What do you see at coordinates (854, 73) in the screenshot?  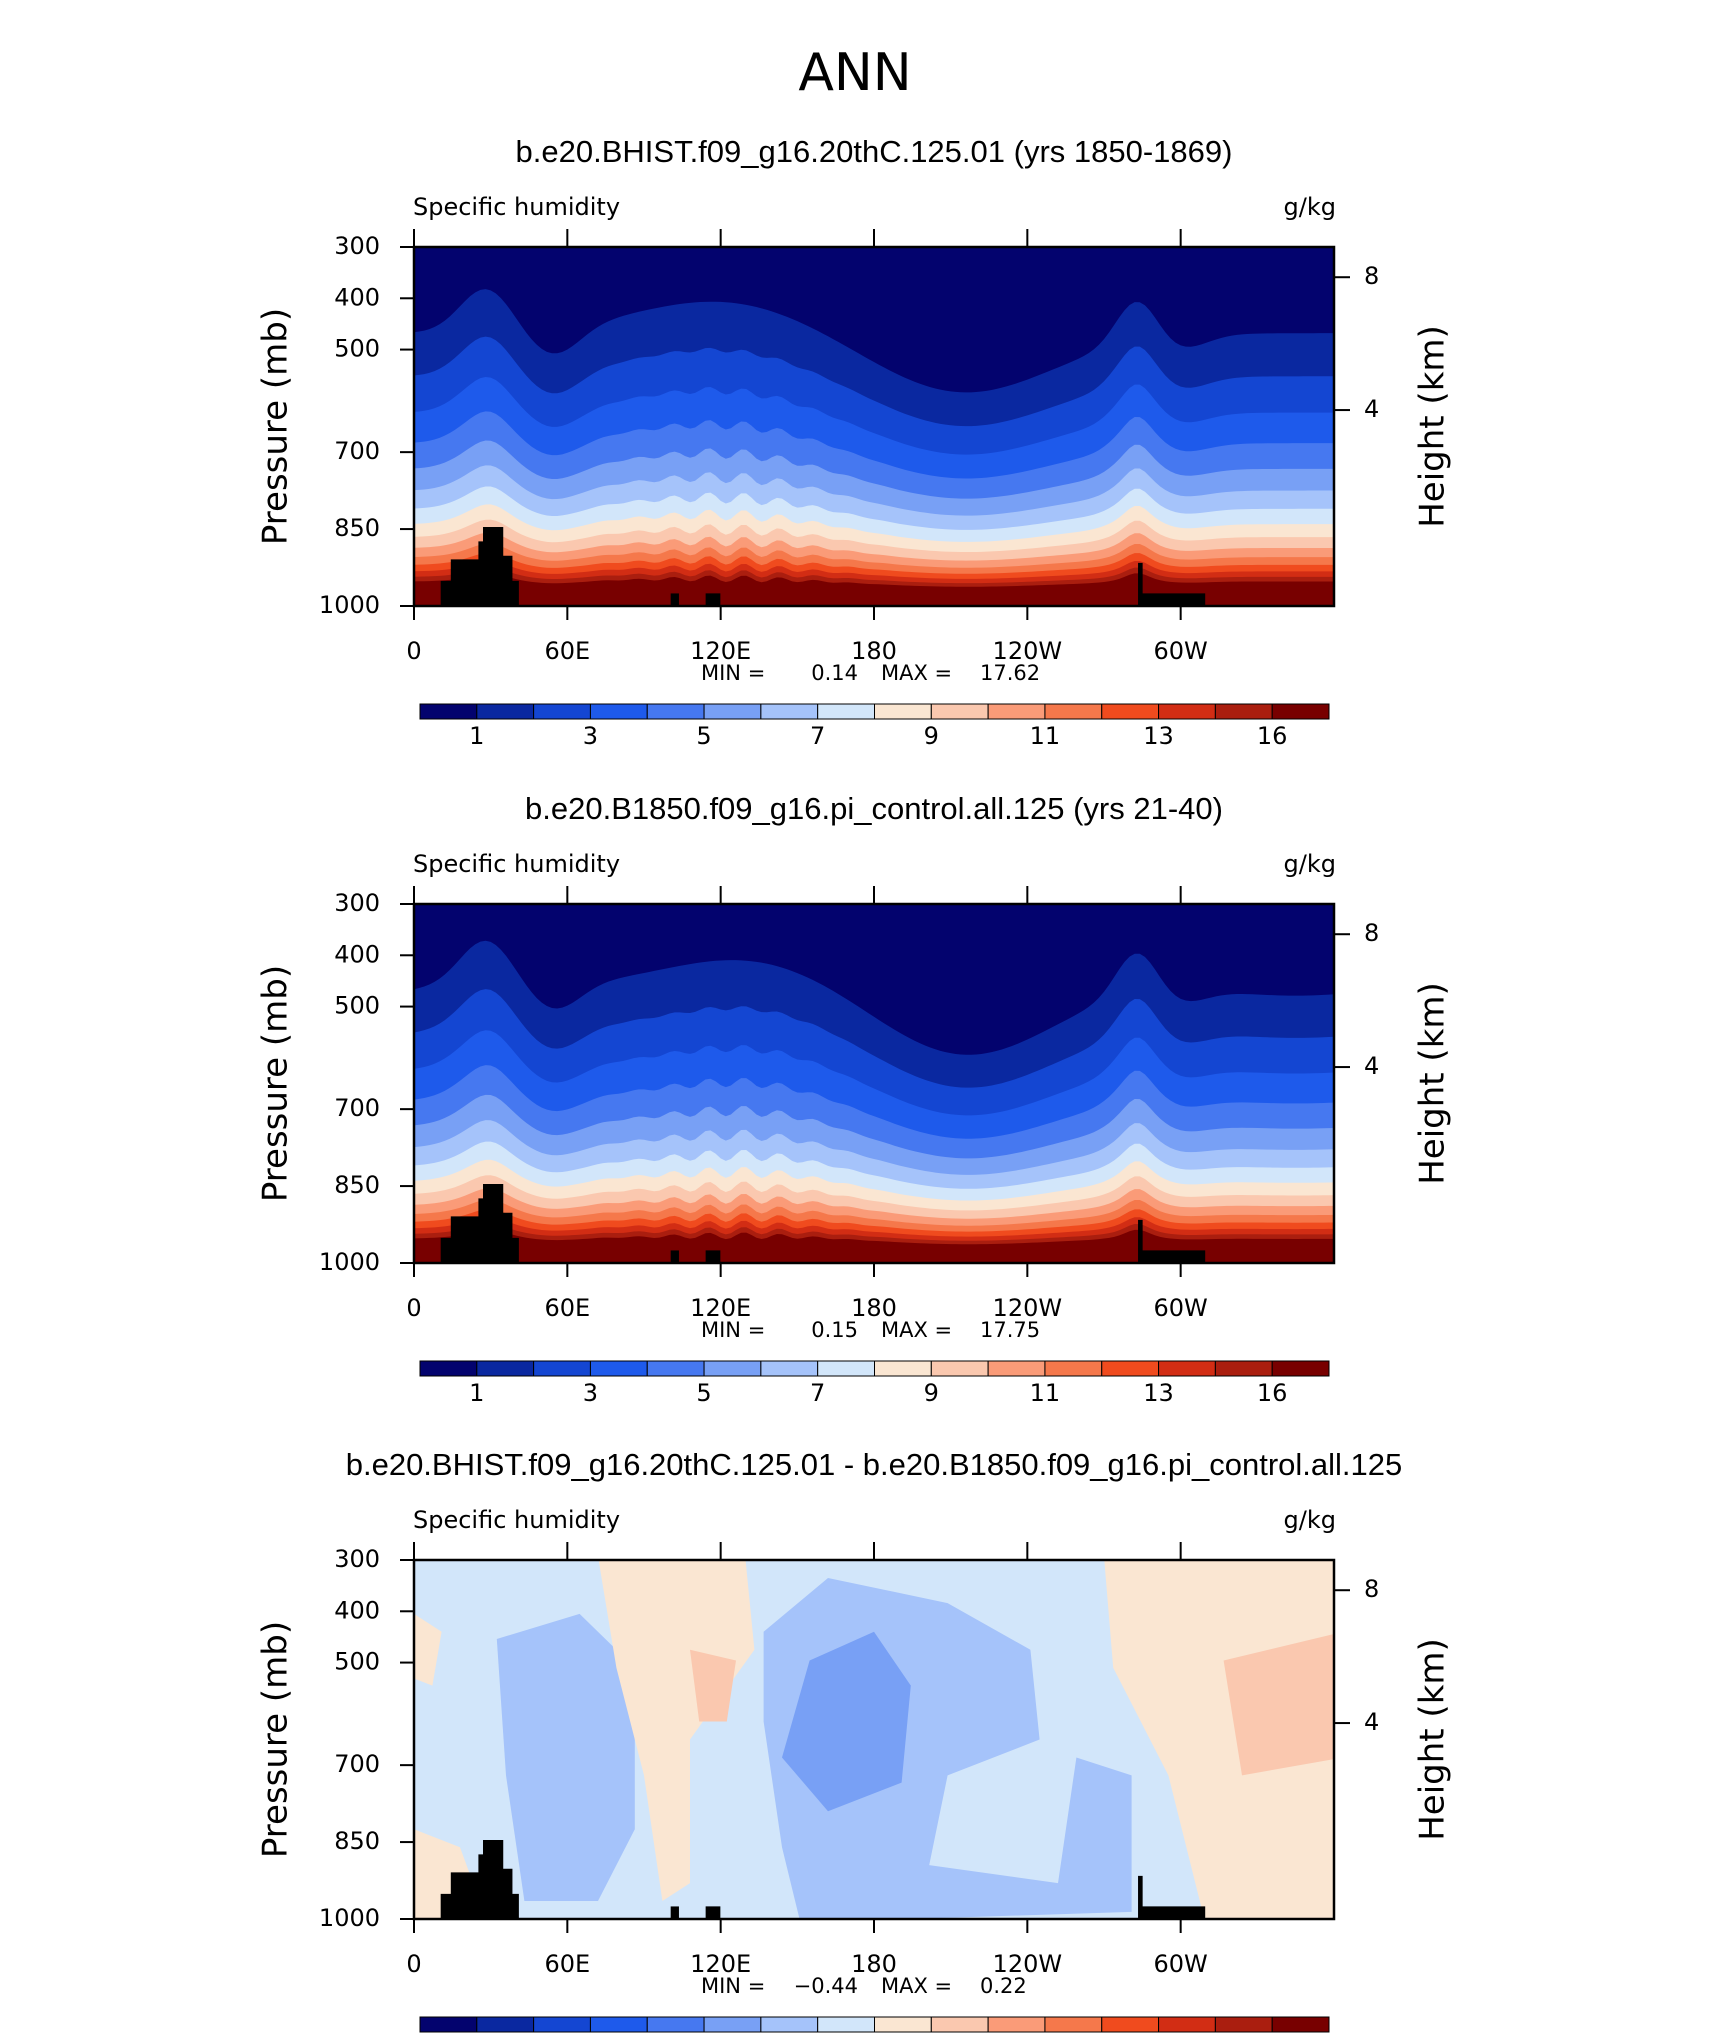 I see `figure-title: ANN` at bounding box center [854, 73].